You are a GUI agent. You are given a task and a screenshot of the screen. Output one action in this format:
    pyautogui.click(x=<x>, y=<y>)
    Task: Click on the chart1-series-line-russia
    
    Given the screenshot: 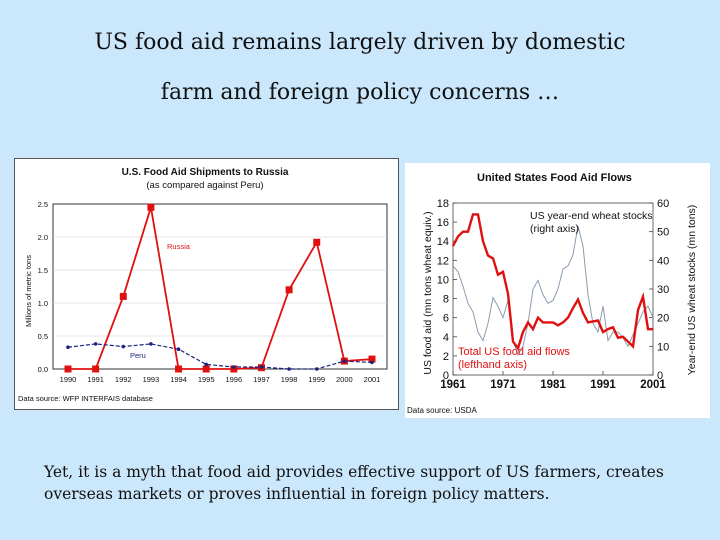 What is the action you would take?
    pyautogui.click(x=220, y=288)
    